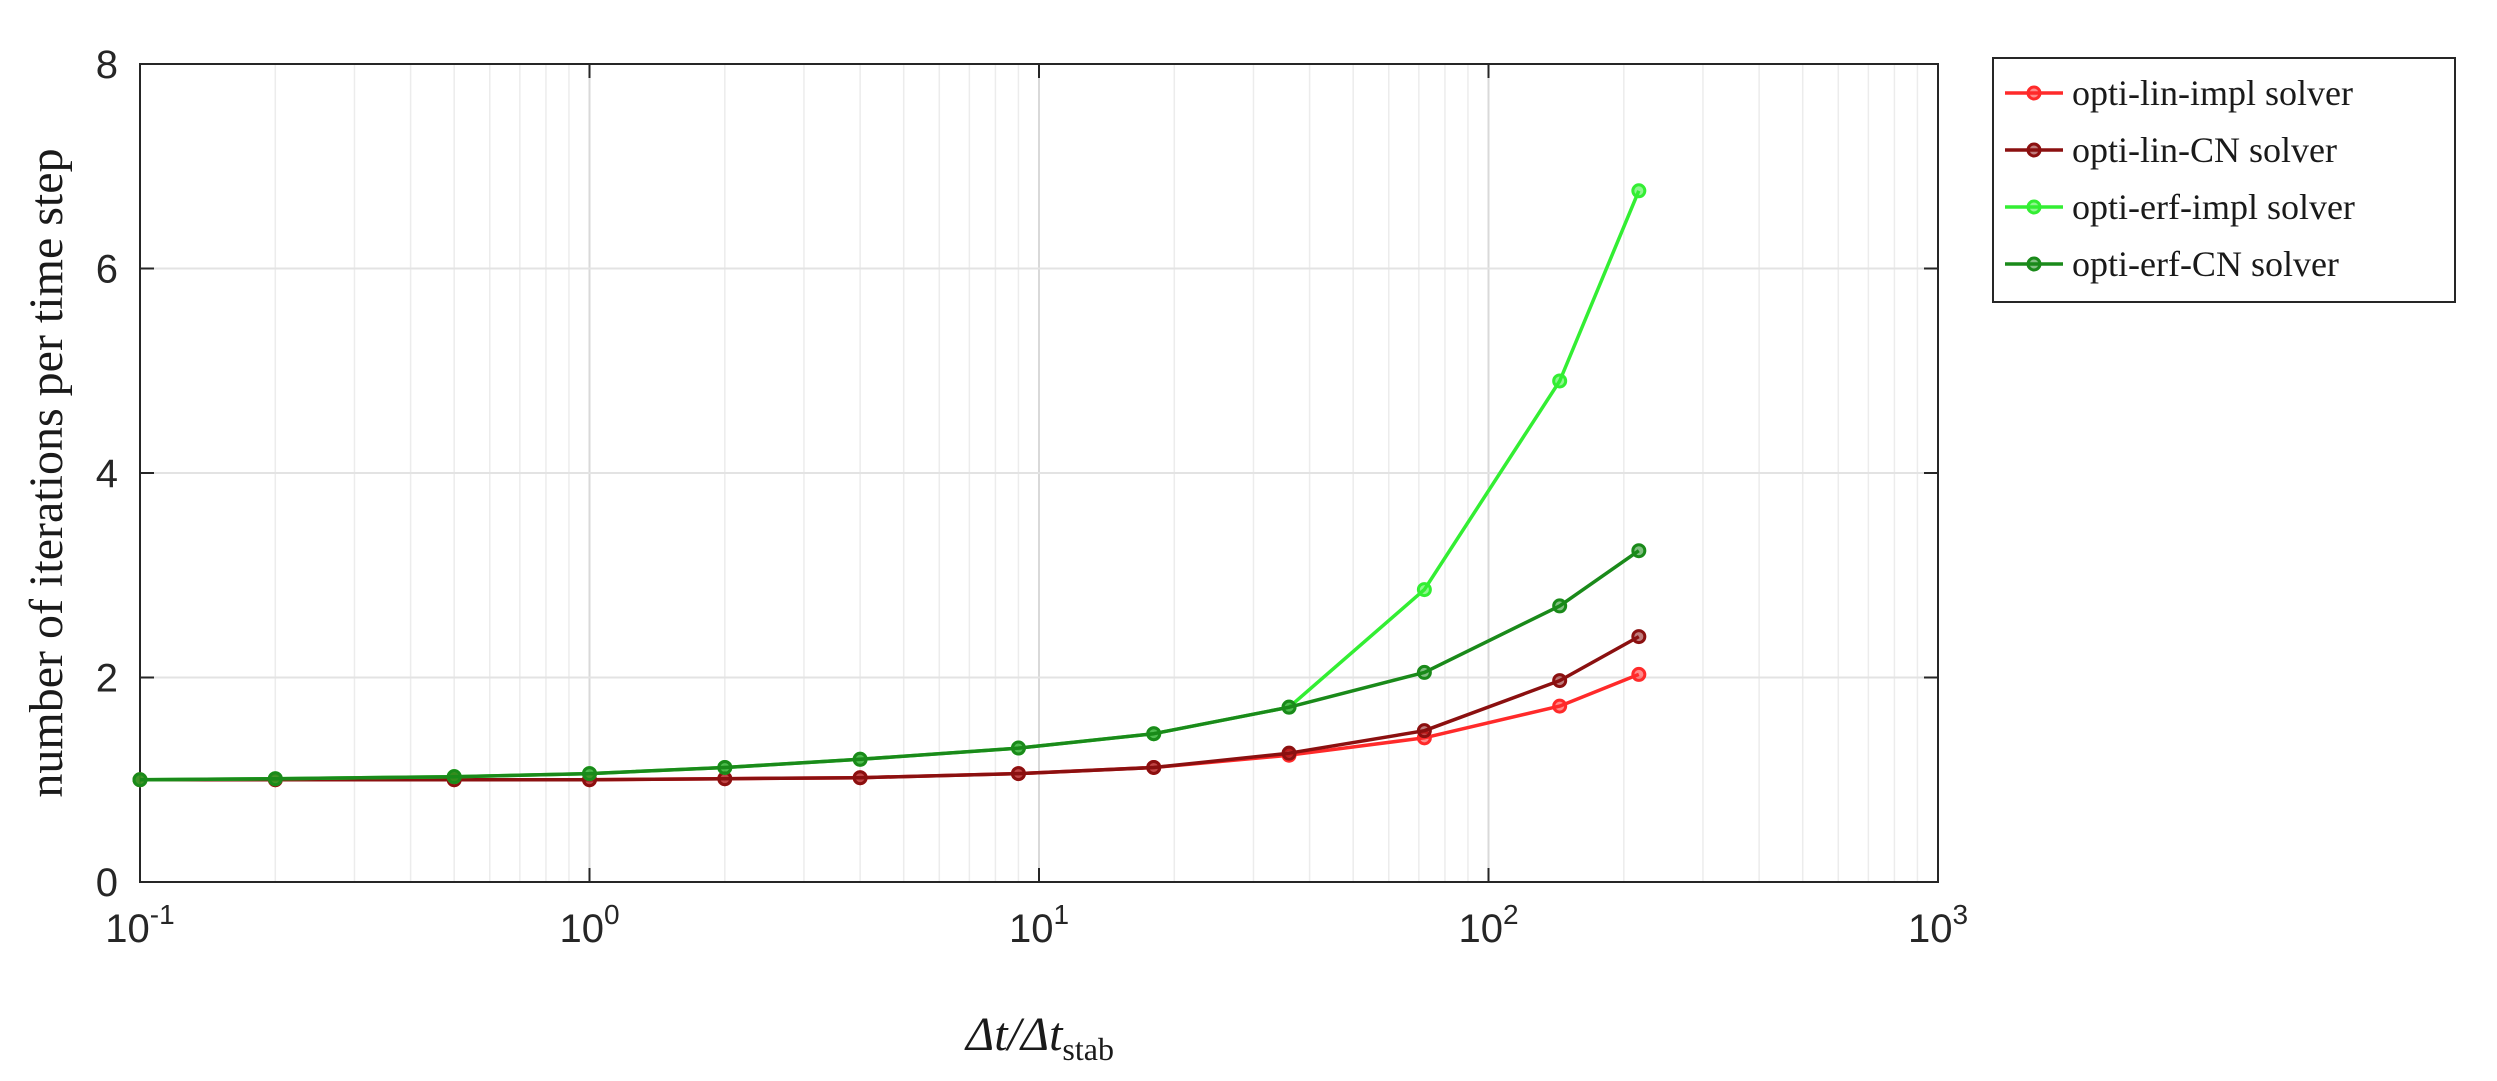 The width and height of the screenshot is (2497, 1081). I want to click on x-tick-label: 10¹, so click(1039, 925).